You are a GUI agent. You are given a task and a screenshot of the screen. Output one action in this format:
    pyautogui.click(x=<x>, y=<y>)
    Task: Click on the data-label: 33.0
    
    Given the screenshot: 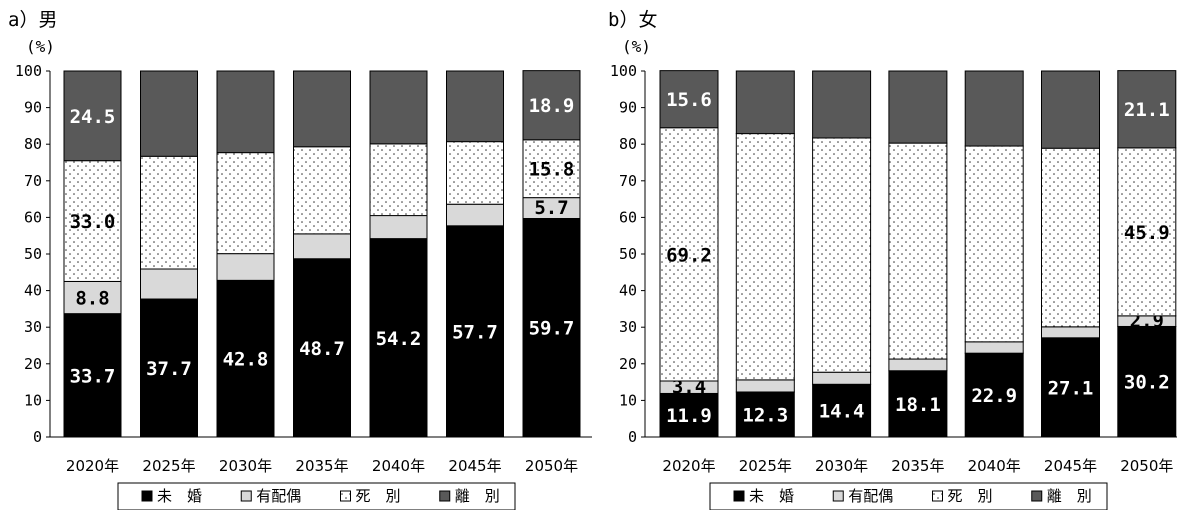 What is the action you would take?
    pyautogui.click(x=93, y=222)
    